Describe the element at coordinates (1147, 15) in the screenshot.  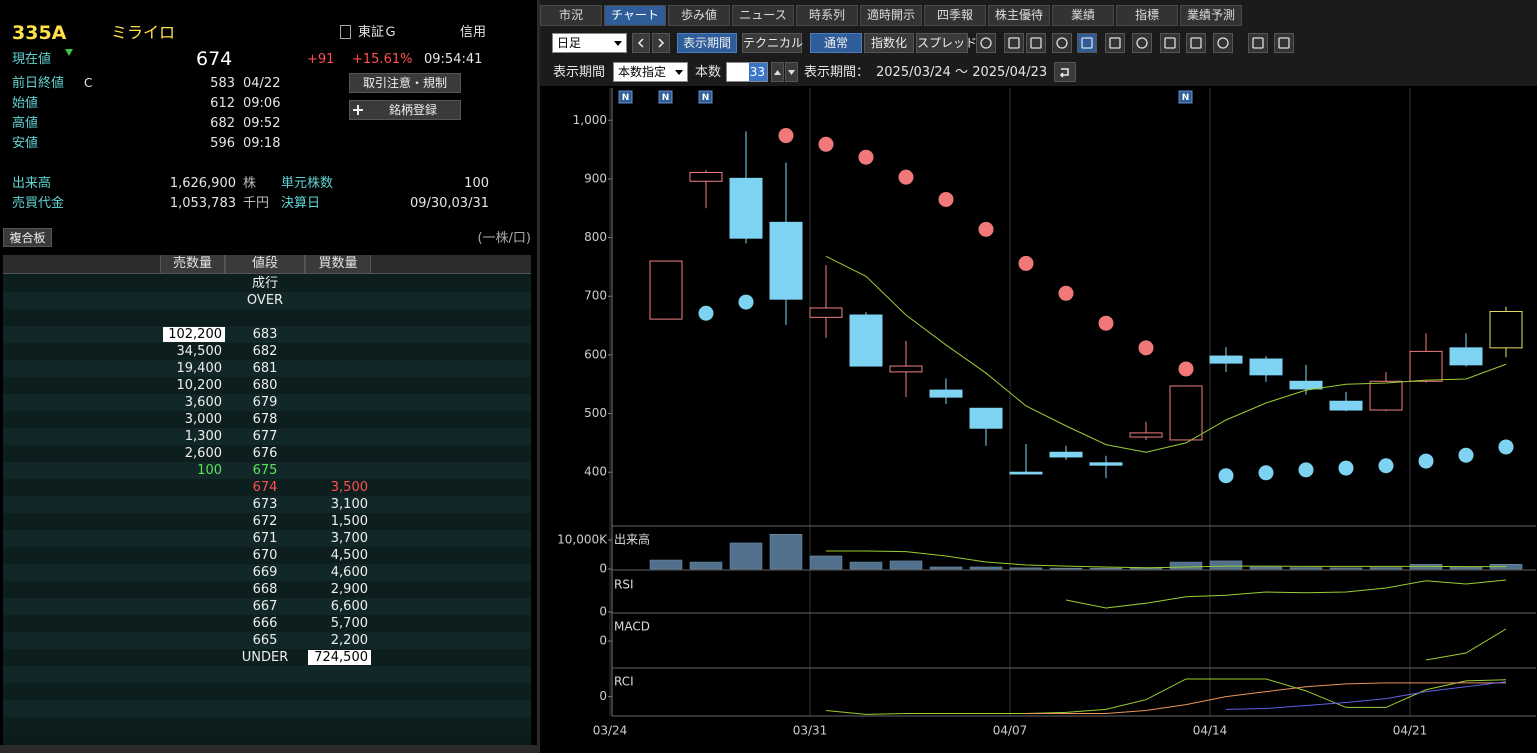
I see `tab: 指標` at that location.